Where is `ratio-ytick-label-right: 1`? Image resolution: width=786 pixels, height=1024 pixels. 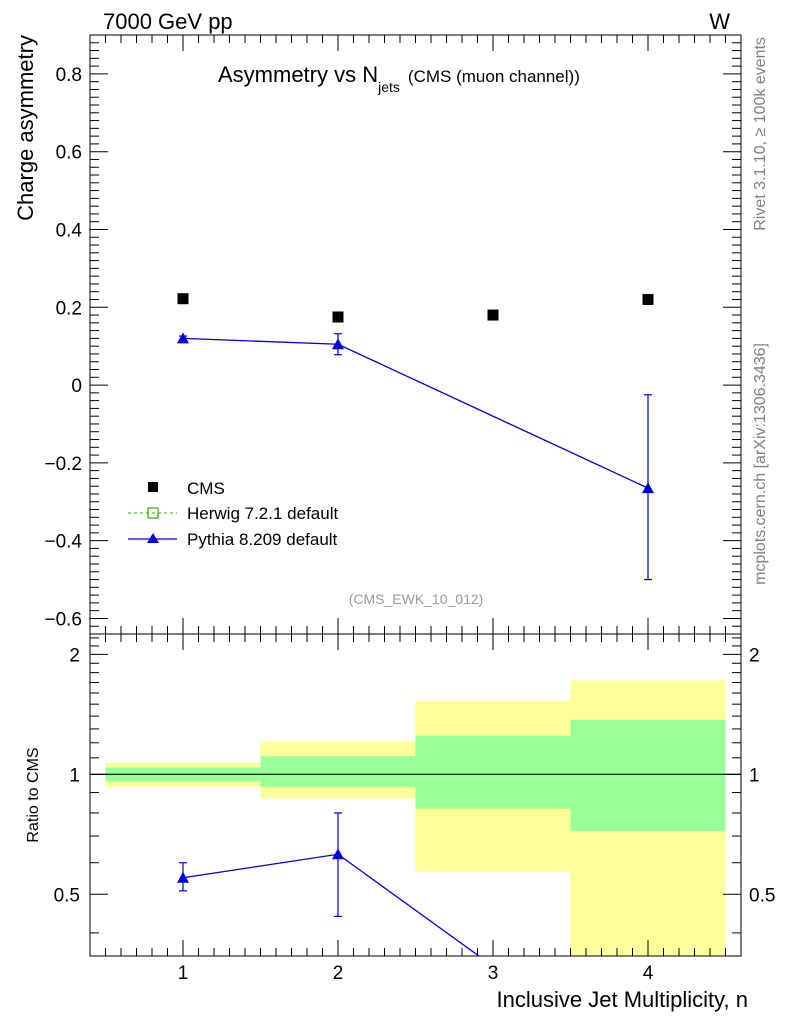 ratio-ytick-label-right: 1 is located at coordinates (754, 775).